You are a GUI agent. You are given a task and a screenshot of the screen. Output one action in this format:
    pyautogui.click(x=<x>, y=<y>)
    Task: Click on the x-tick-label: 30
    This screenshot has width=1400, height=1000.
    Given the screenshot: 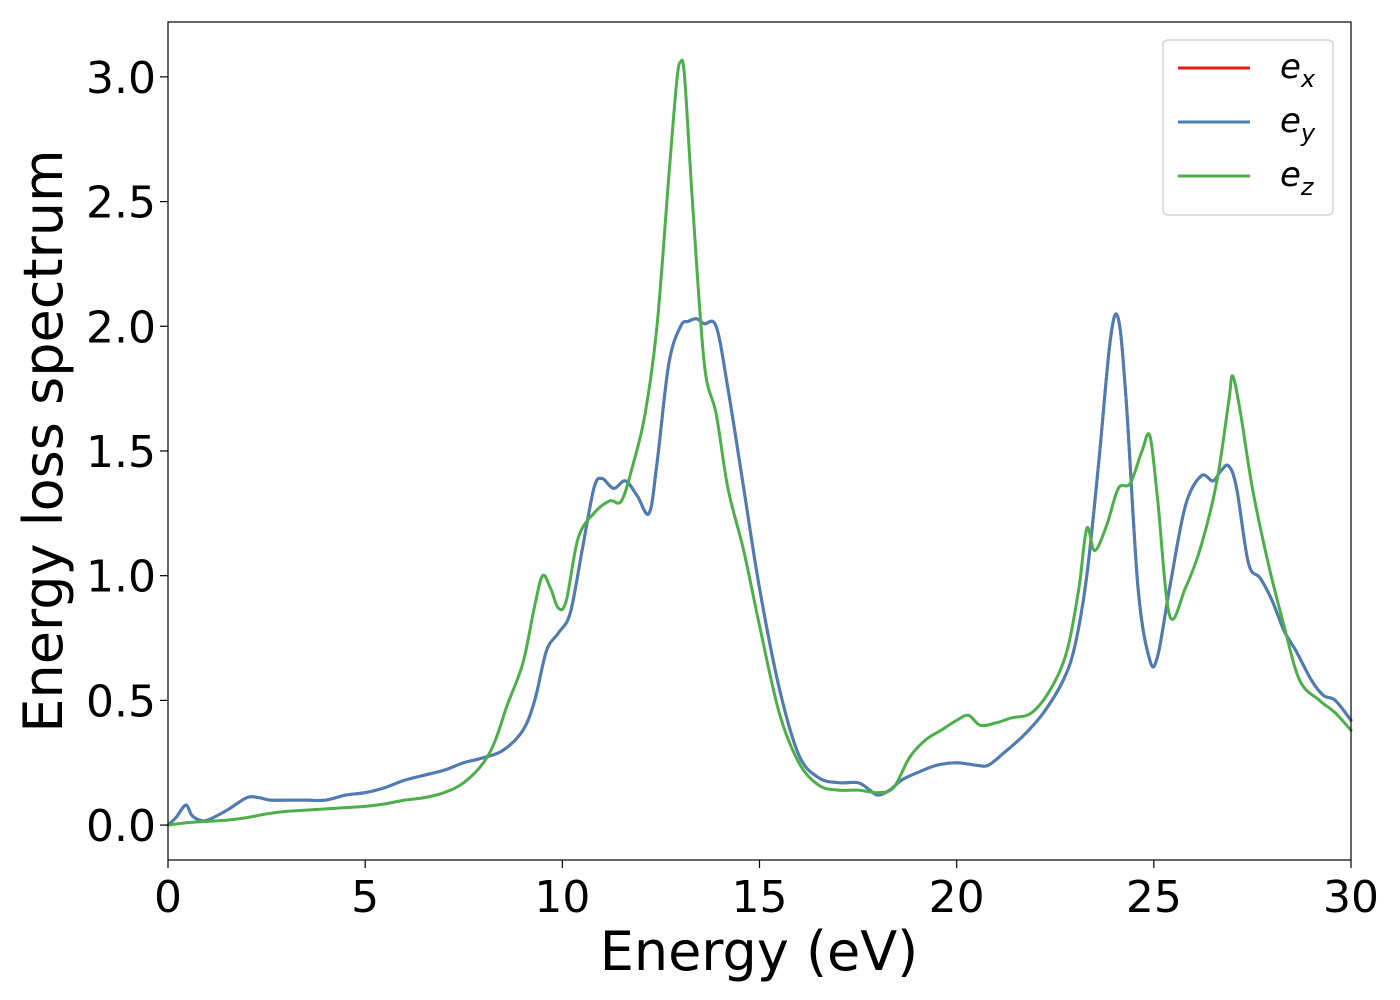 What is the action you would take?
    pyautogui.click(x=1351, y=897)
    